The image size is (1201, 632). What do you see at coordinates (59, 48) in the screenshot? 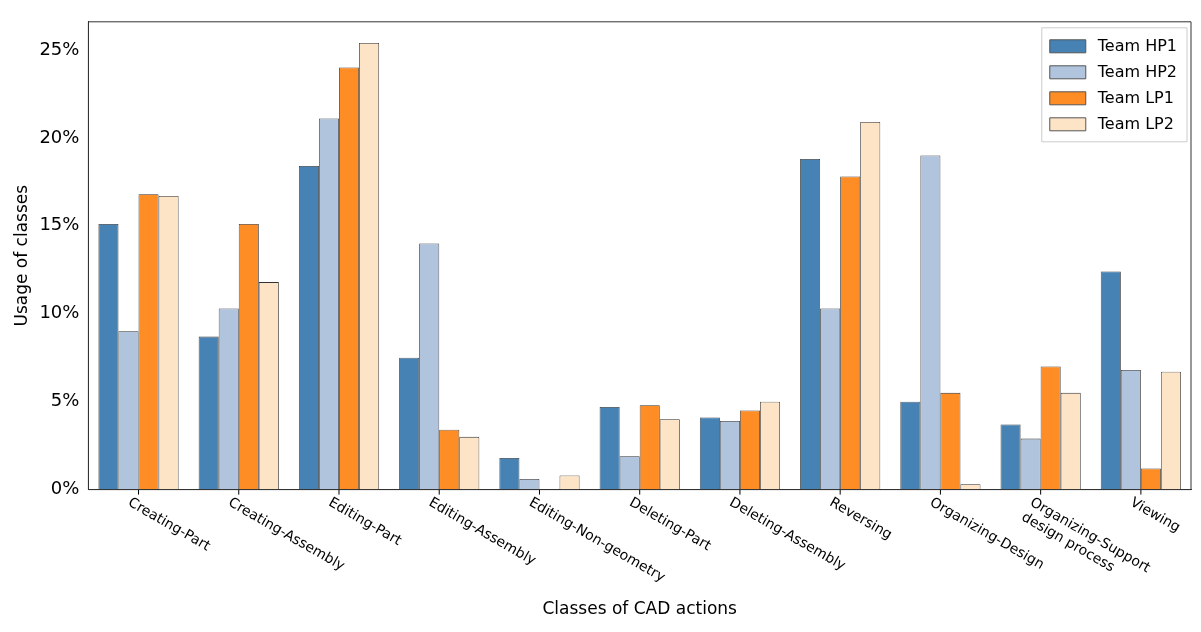
I see `y-tick-label: 25%` at bounding box center [59, 48].